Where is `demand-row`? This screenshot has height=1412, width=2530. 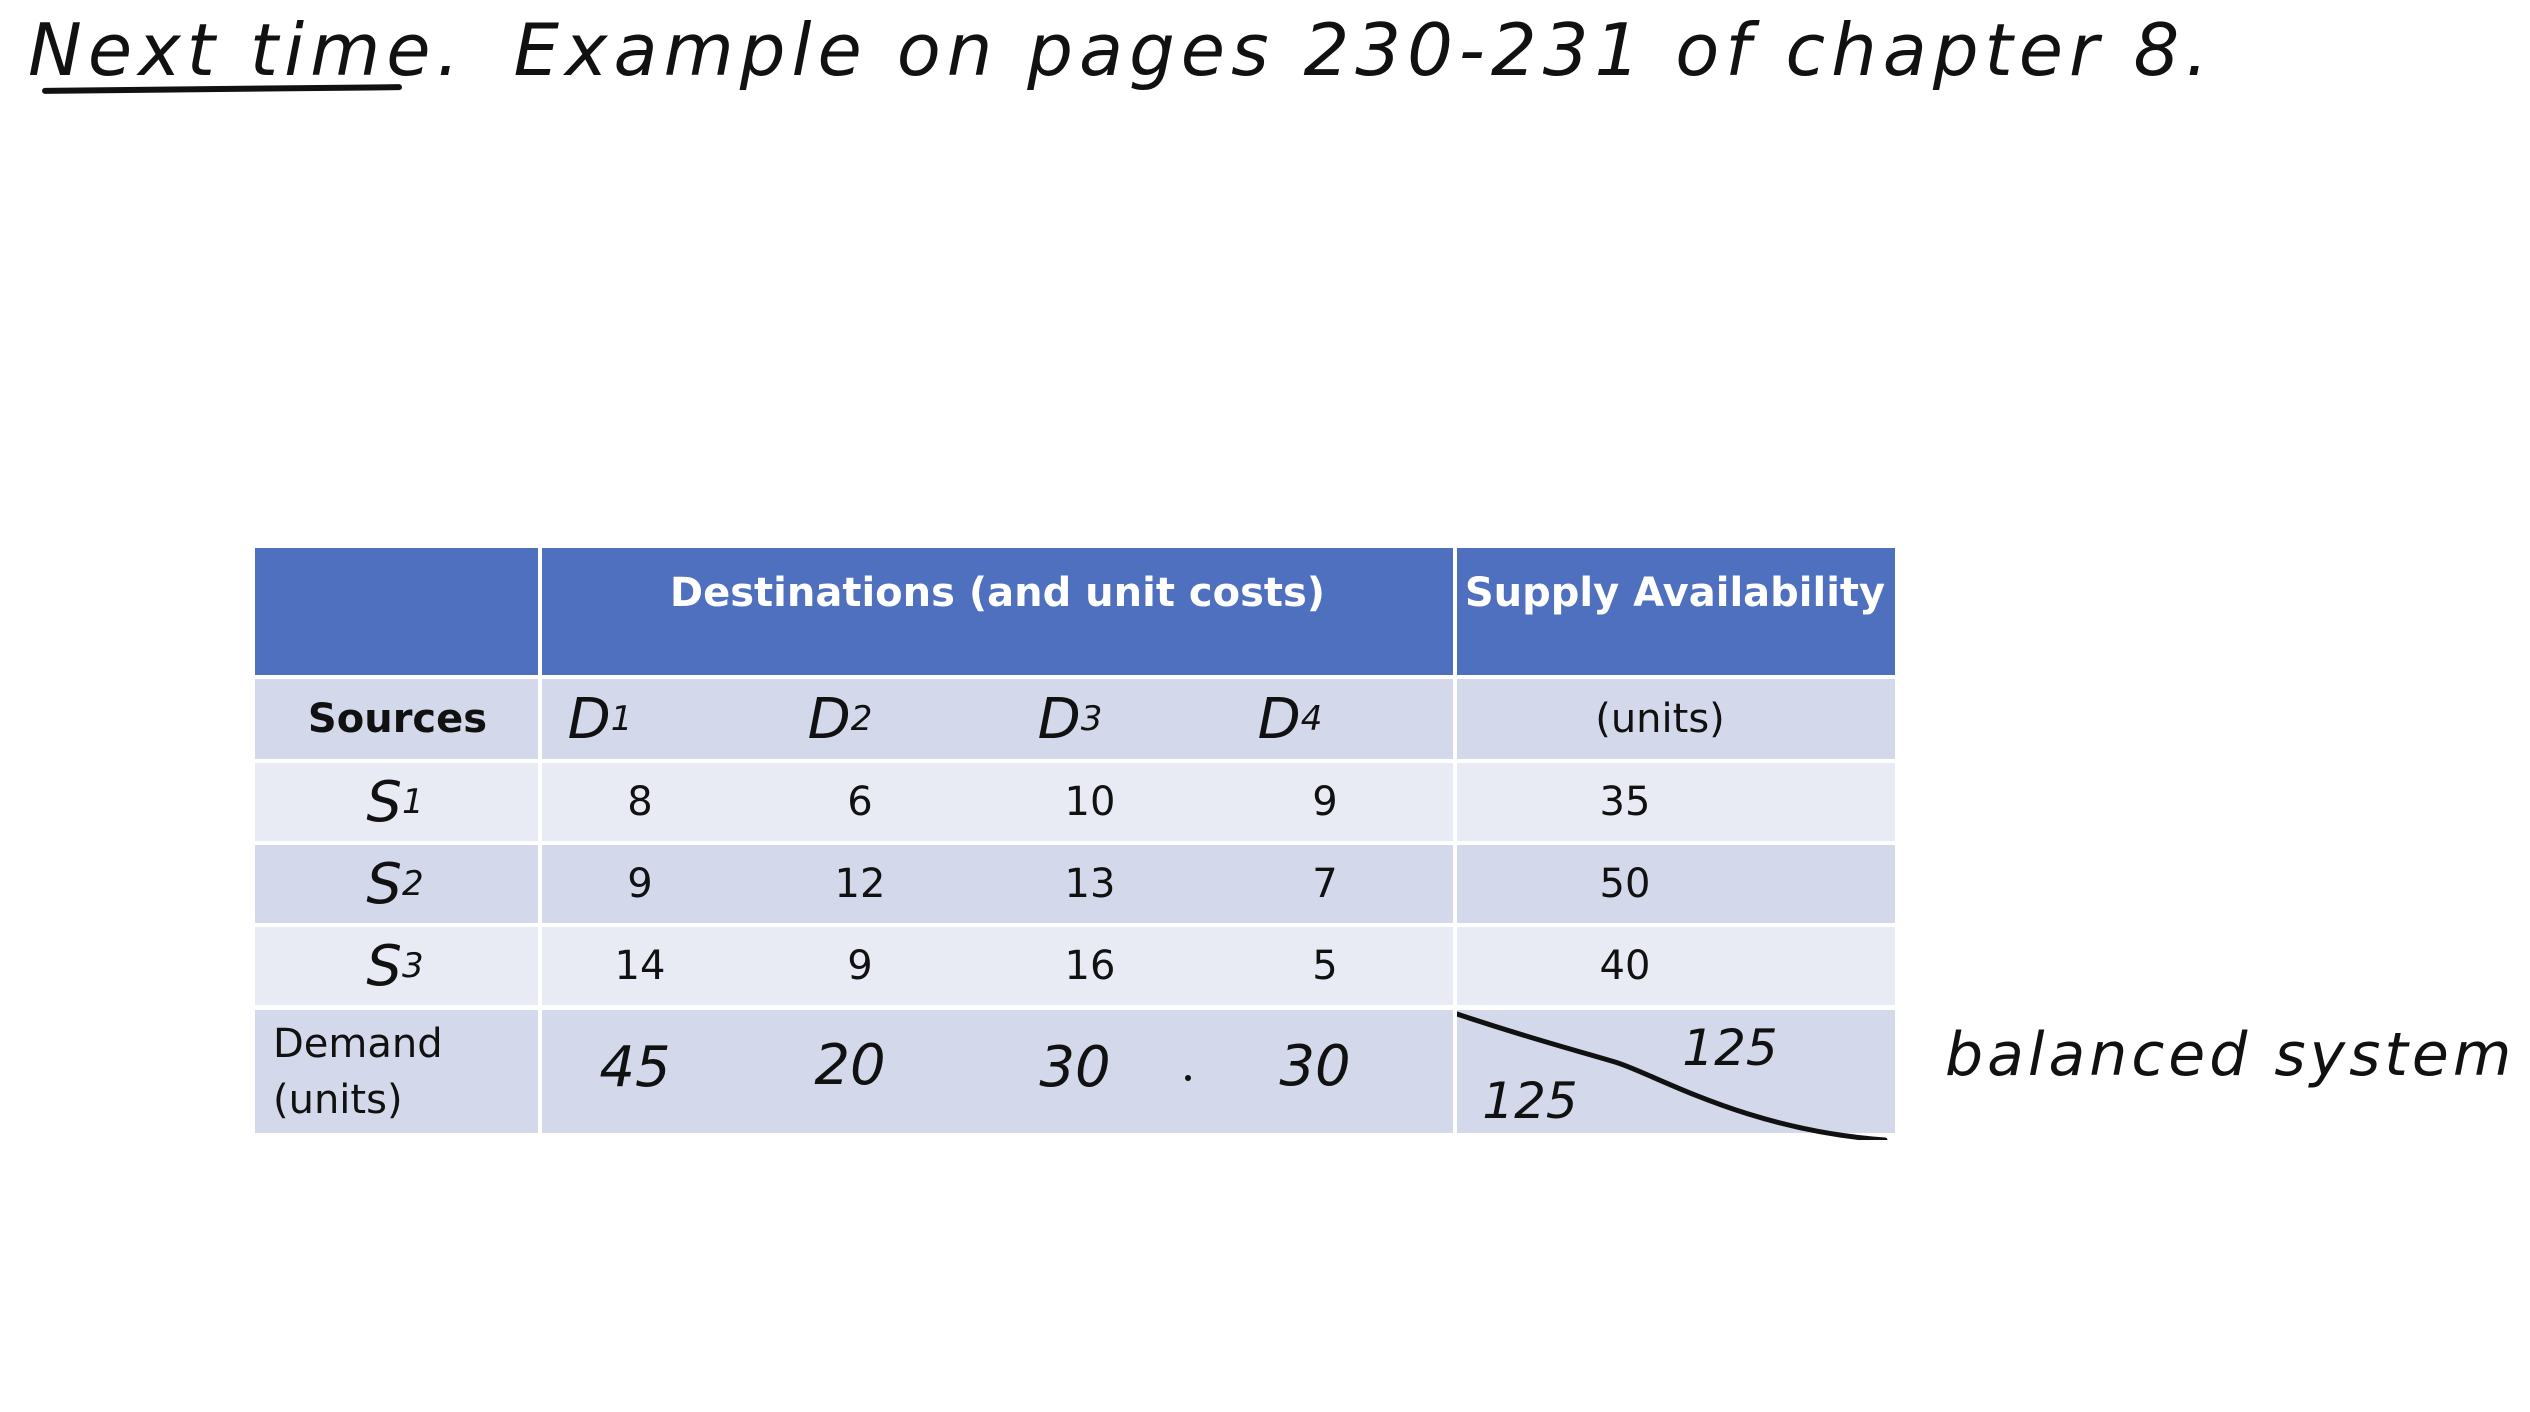 demand-row is located at coordinates (1075, 1071).